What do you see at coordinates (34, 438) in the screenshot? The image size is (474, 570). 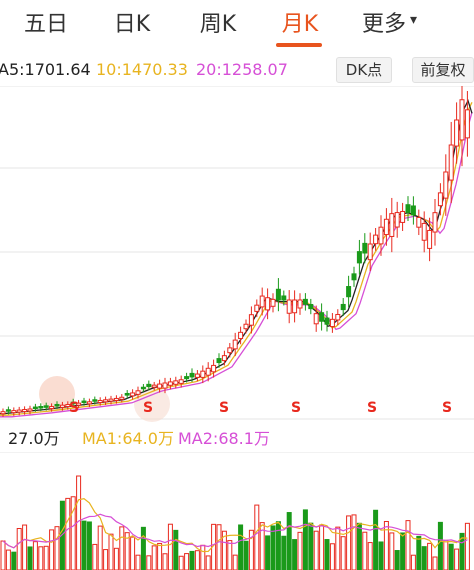 I see `volume-value: 27.0万` at bounding box center [34, 438].